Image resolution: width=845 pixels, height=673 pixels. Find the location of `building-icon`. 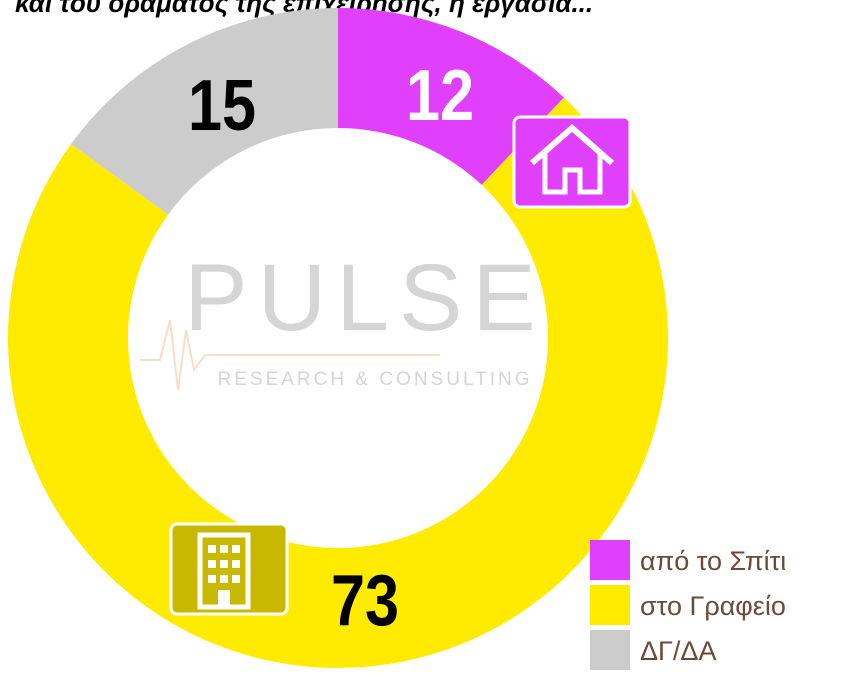

building-icon is located at coordinates (229, 569).